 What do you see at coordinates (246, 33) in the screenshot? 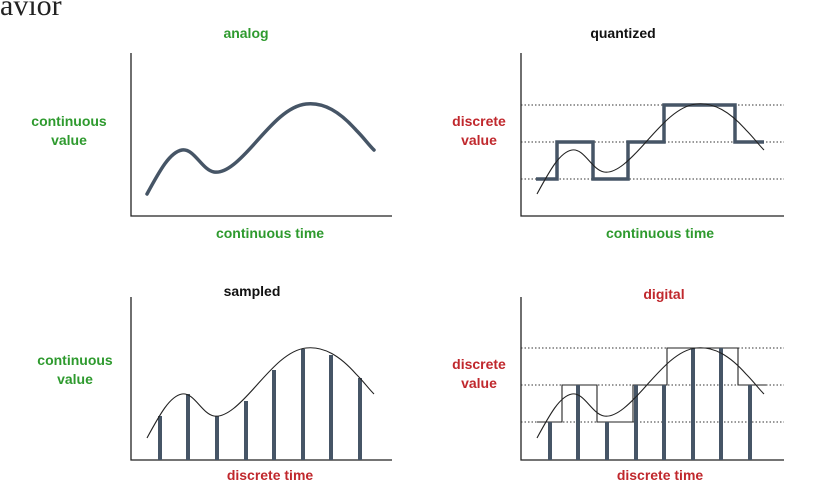
I see `analog-title: analog` at bounding box center [246, 33].